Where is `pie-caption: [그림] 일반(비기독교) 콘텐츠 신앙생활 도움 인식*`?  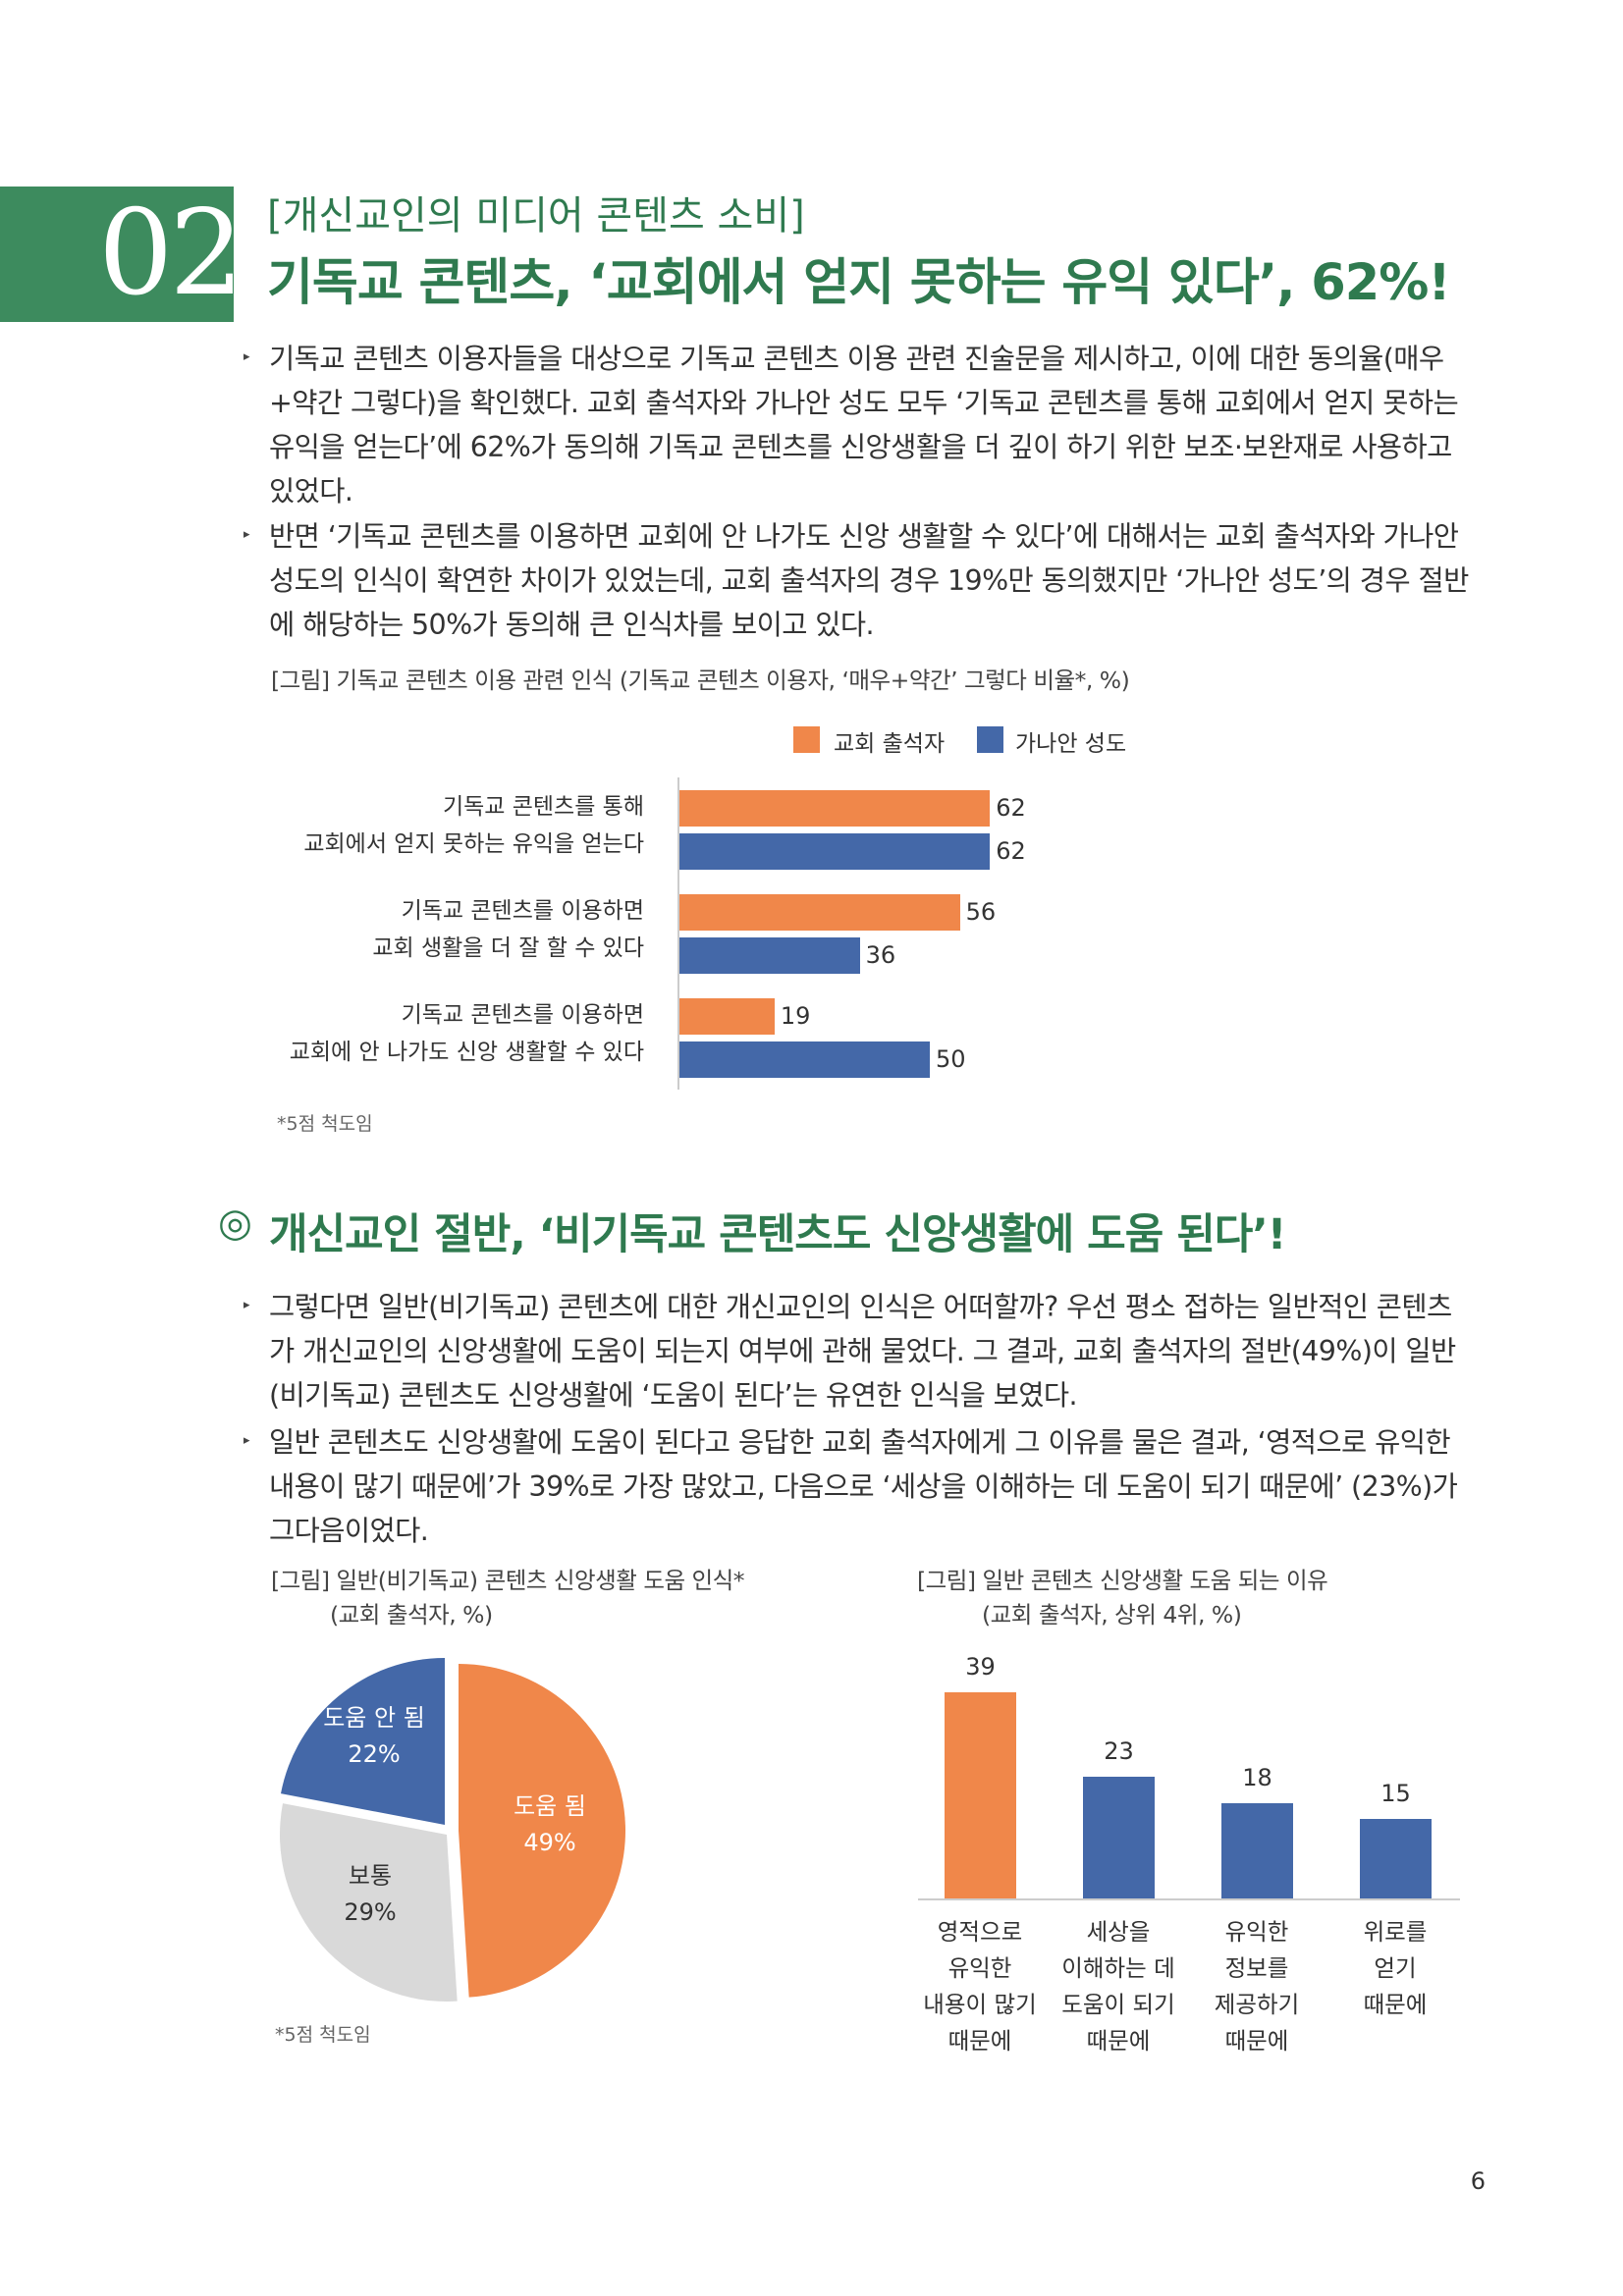
pie-caption: [그림] 일반(비기독교) 콘텐츠 신앙생활 도움 인식* is located at coordinates (508, 1581).